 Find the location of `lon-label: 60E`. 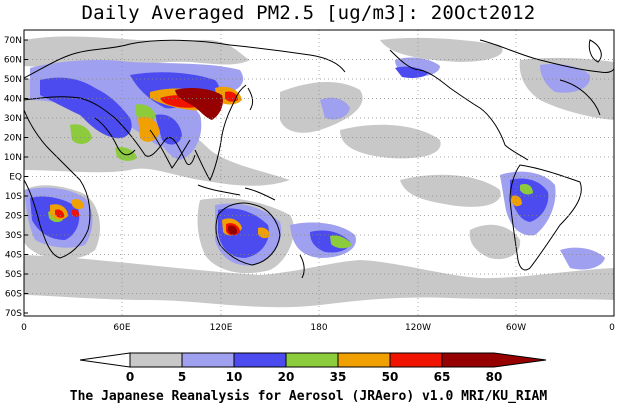

lon-label: 60E is located at coordinates (121, 328).